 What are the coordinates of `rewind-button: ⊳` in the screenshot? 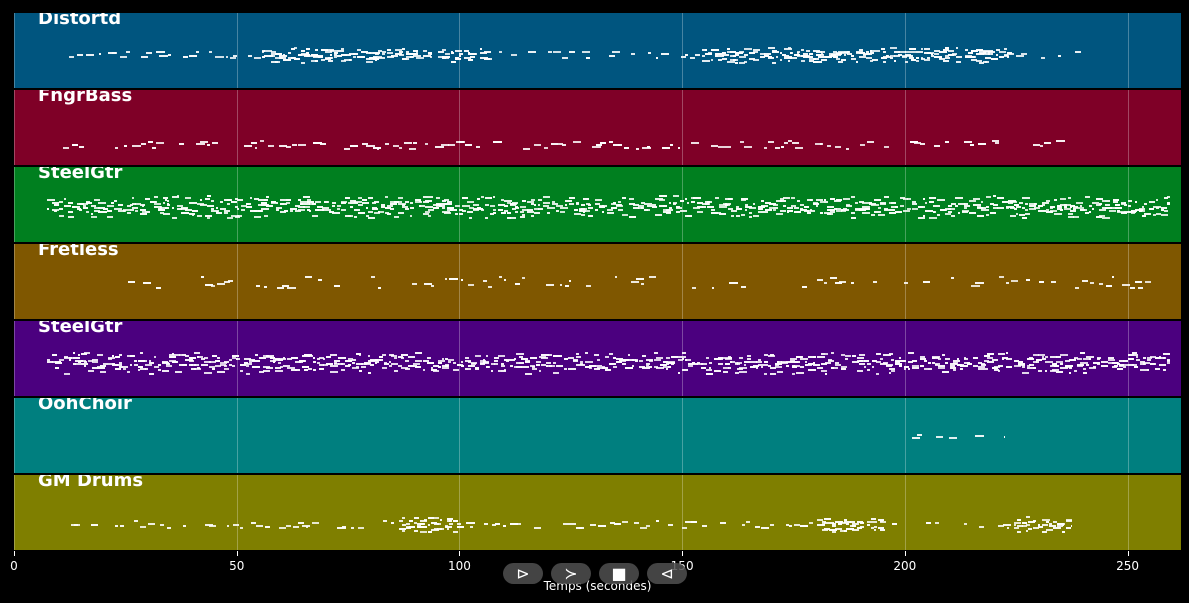 It's located at (523, 573).